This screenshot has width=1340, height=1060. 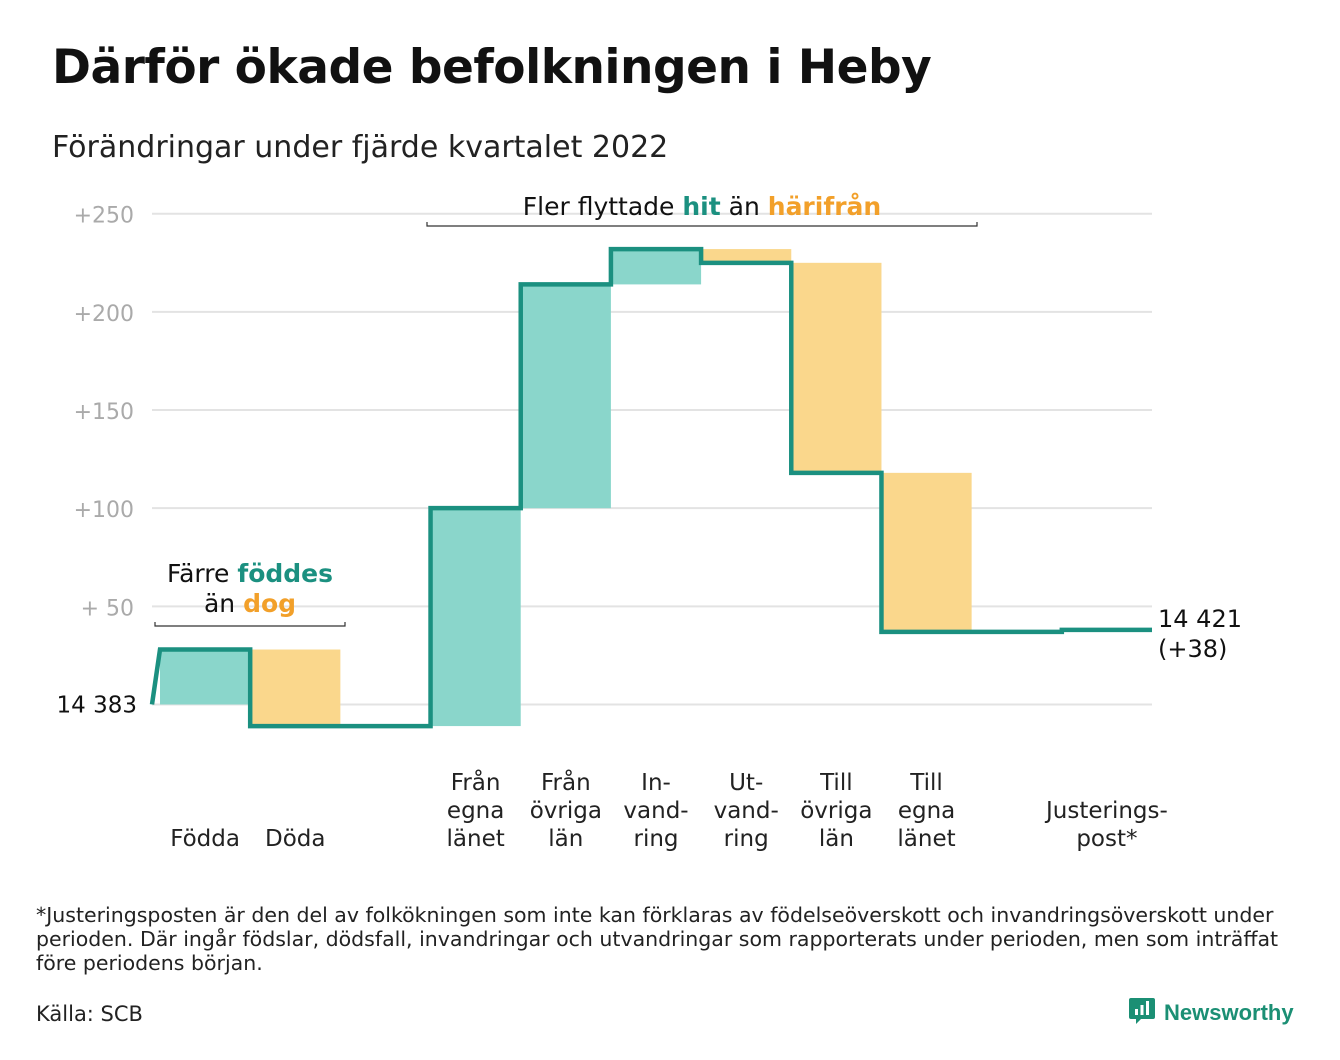 I want to click on annotation-segment: dog, so click(x=269, y=603).